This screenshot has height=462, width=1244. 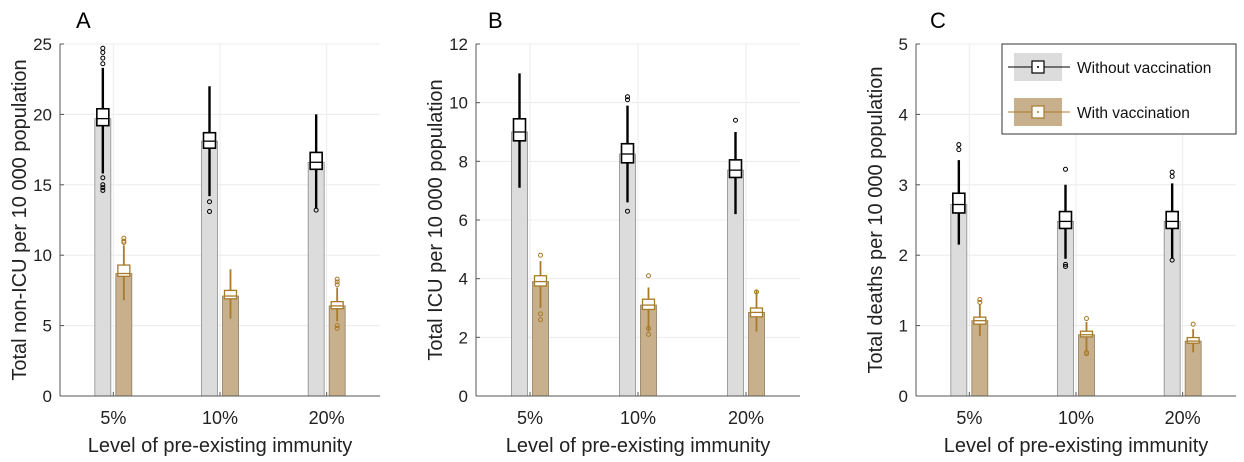 What do you see at coordinates (42, 114) in the screenshot?
I see `y-tick-label: 20` at bounding box center [42, 114].